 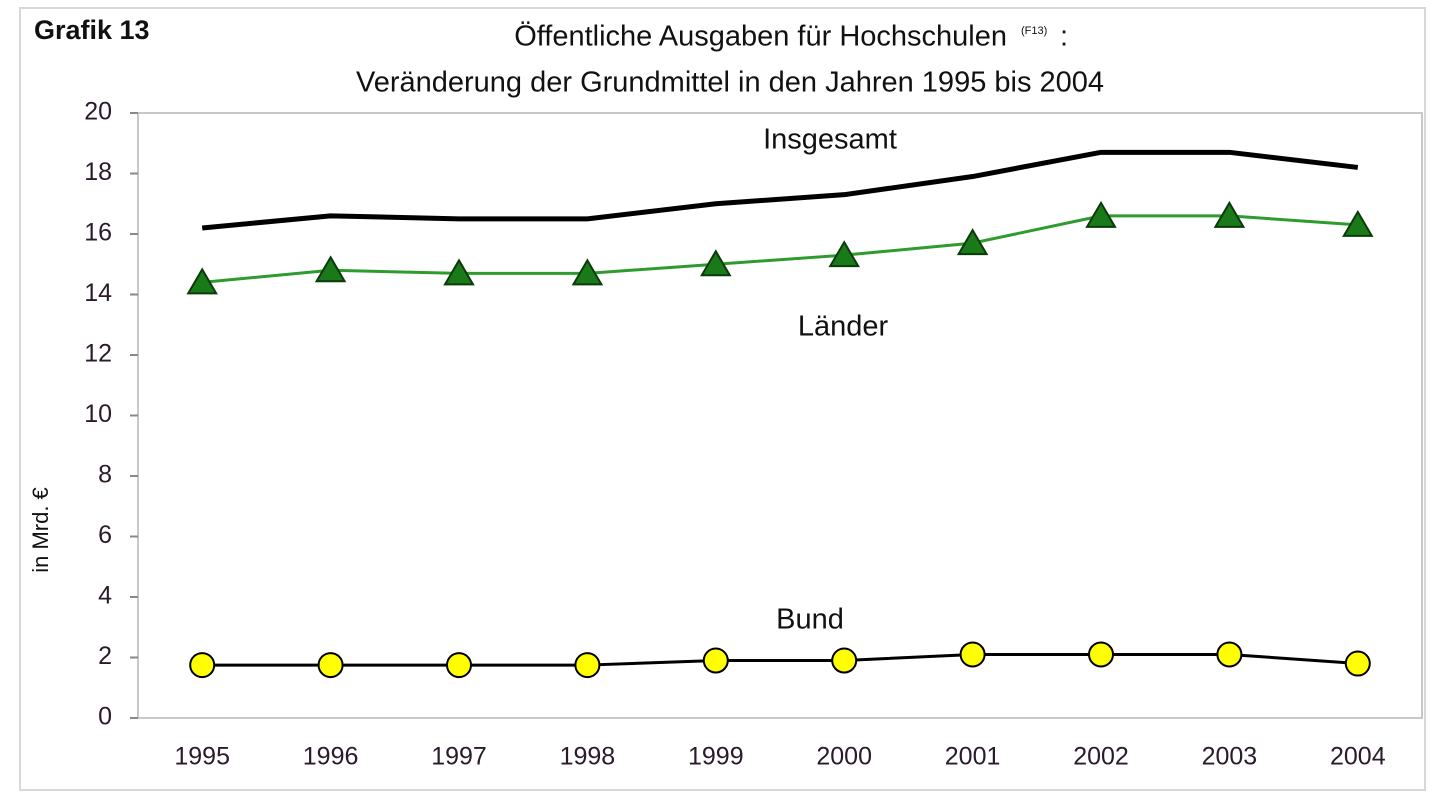 I want to click on y-tick-label: 8, so click(x=105, y=475).